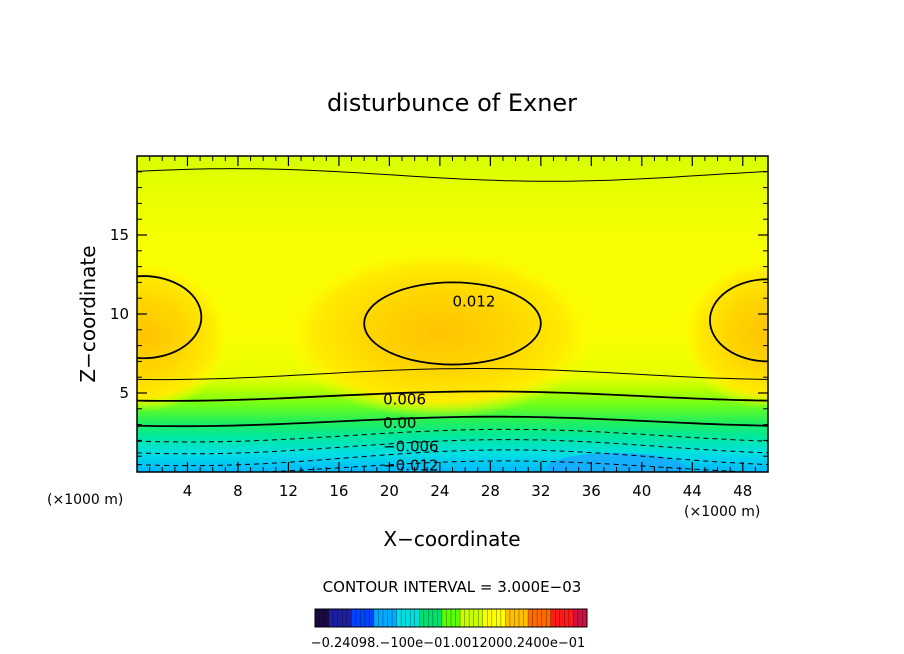 Image resolution: width=904 pixels, height=654 pixels. I want to click on contour-label-0: 0.012, so click(474, 301).